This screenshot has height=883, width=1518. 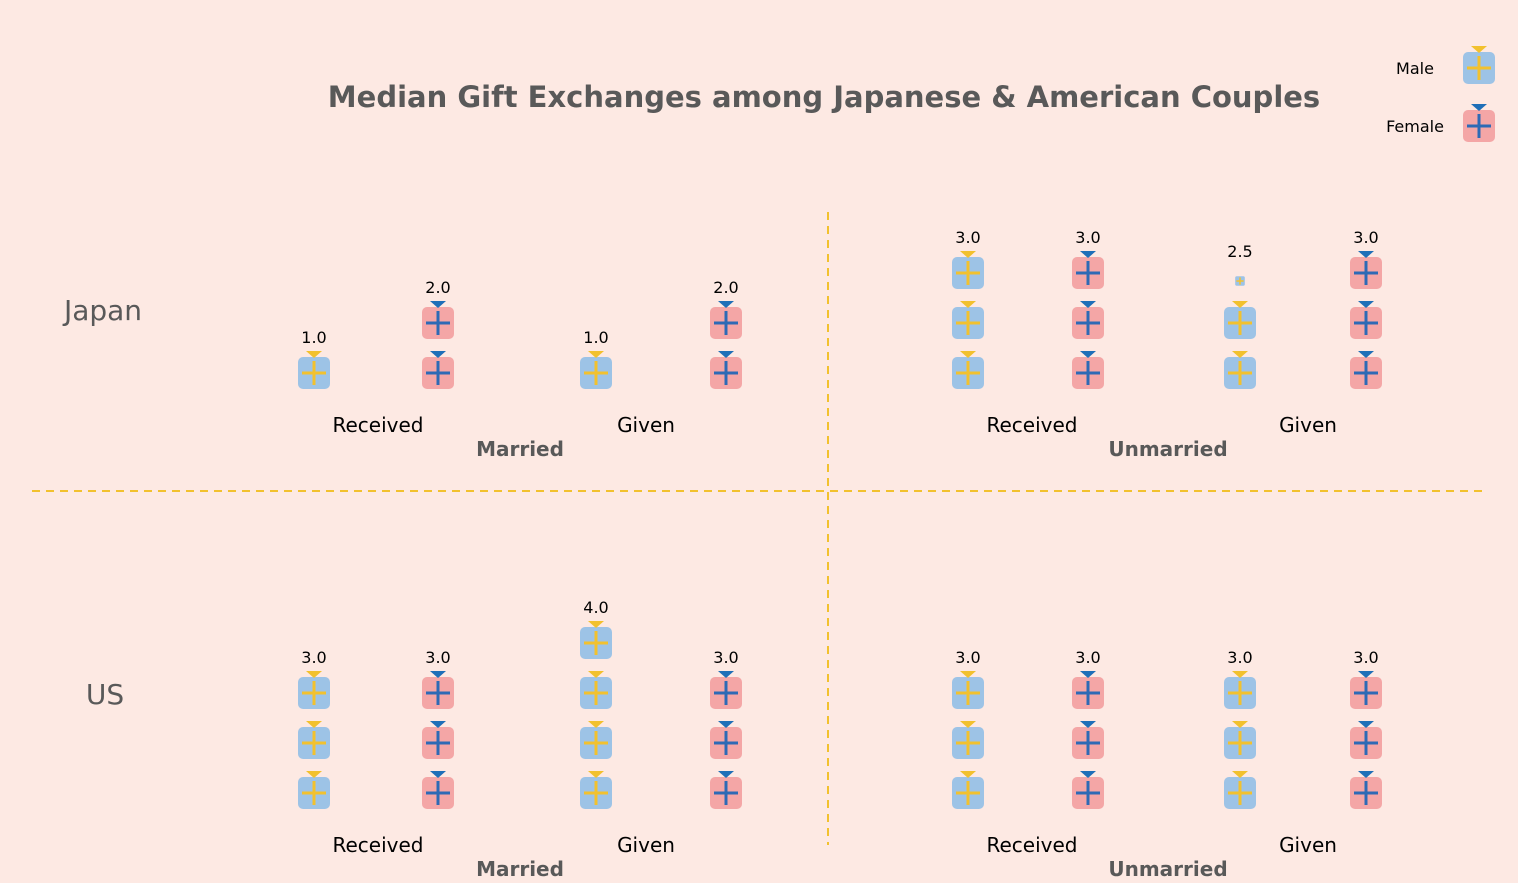 I want to click on gift-icon-japan-married-given-male, so click(x=596, y=370).